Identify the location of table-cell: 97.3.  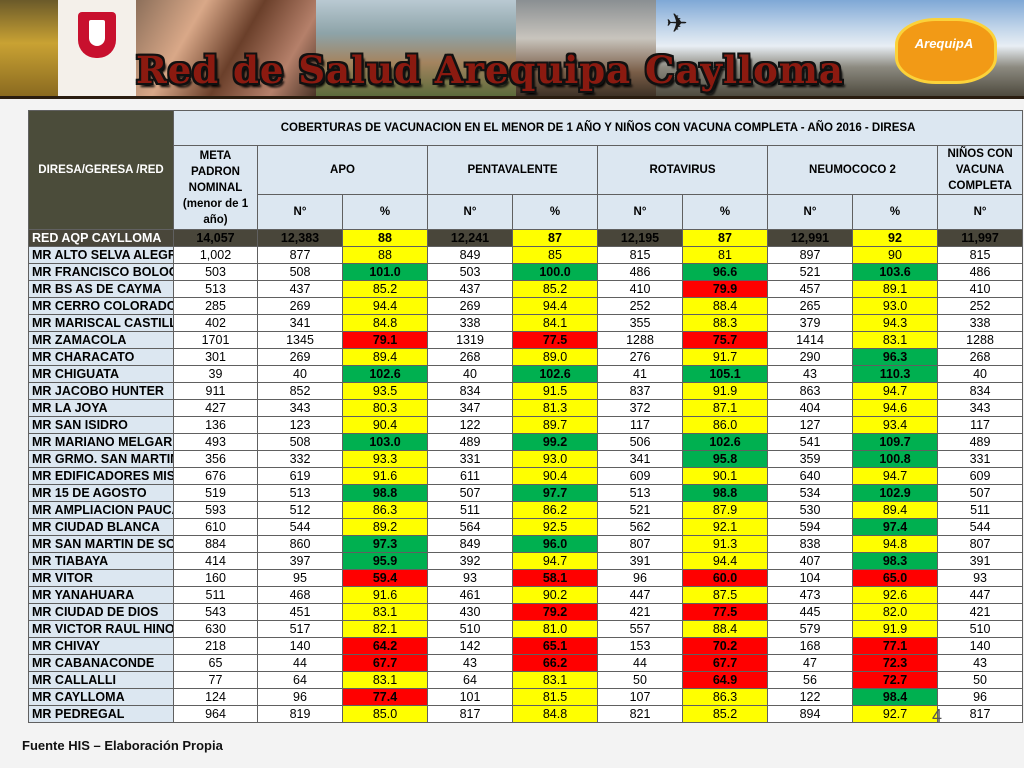
(385, 544).